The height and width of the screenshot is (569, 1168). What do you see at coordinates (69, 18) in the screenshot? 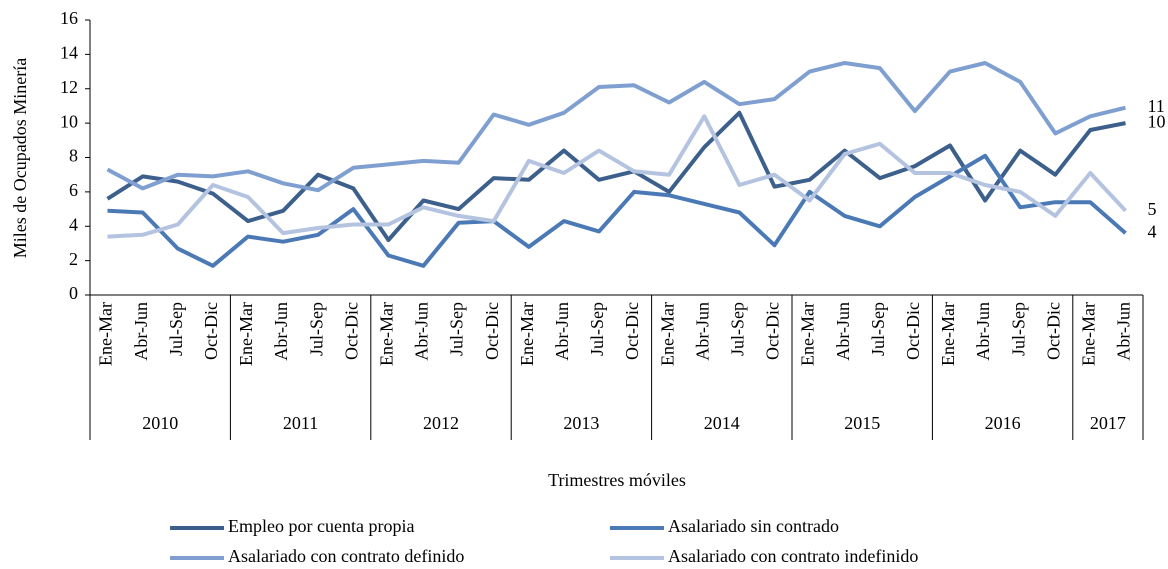
I see `y-tick-label: 16` at bounding box center [69, 18].